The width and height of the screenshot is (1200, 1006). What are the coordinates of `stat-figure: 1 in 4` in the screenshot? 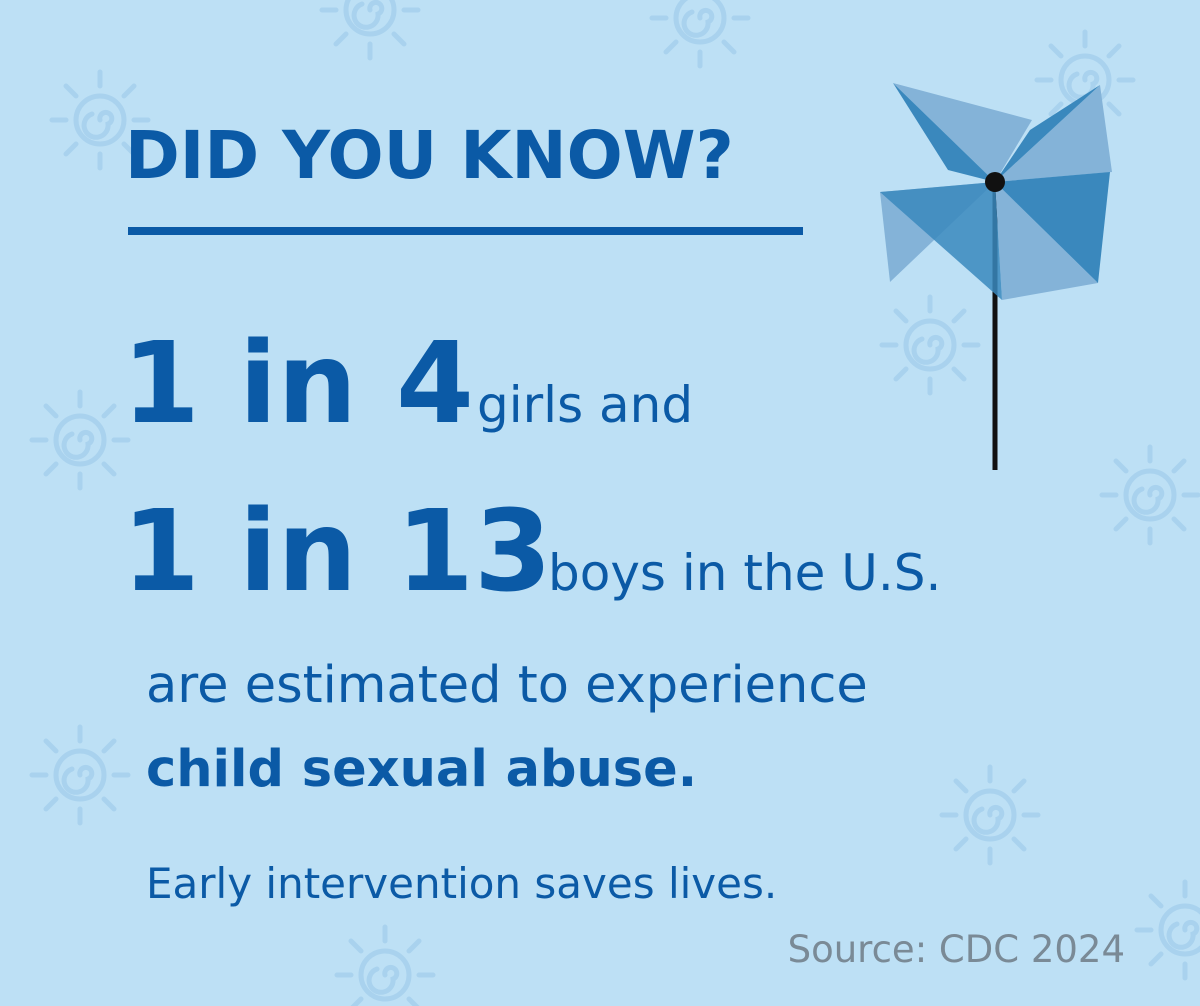 It's located at (298, 384).